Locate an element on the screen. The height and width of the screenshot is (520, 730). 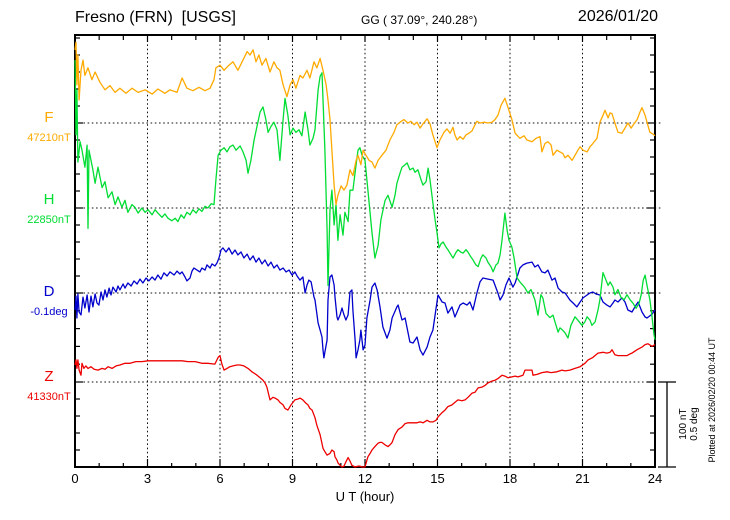
x-tick-label: 9 is located at coordinates (292, 478).